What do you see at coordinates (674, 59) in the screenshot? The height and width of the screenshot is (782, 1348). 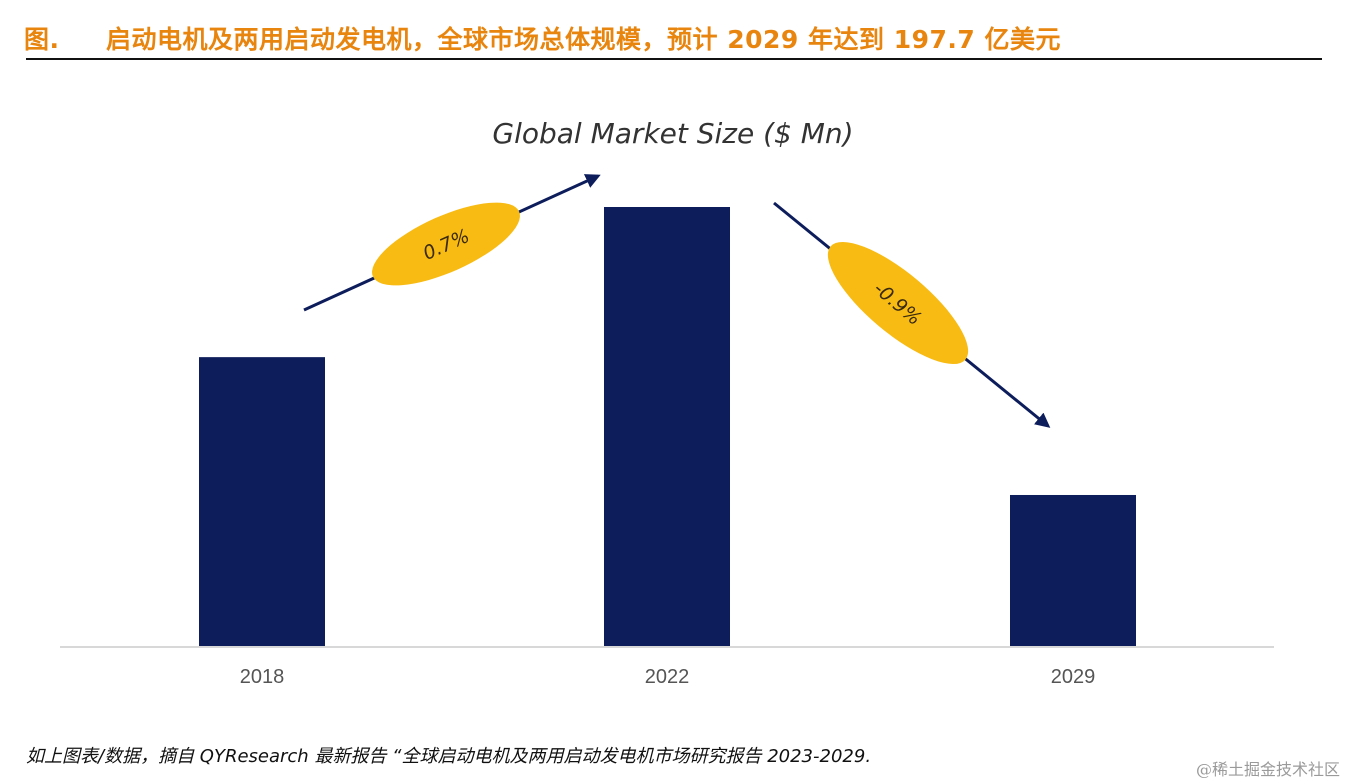 I see `title-divider` at bounding box center [674, 59].